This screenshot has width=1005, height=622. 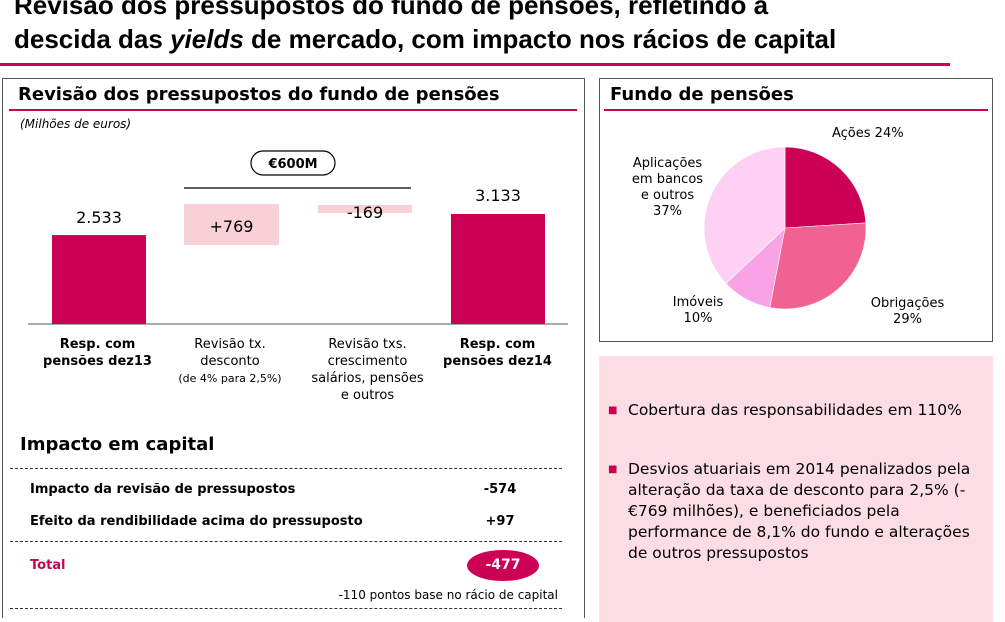 What do you see at coordinates (667, 211) in the screenshot?
I see `label-line: 37%` at bounding box center [667, 211].